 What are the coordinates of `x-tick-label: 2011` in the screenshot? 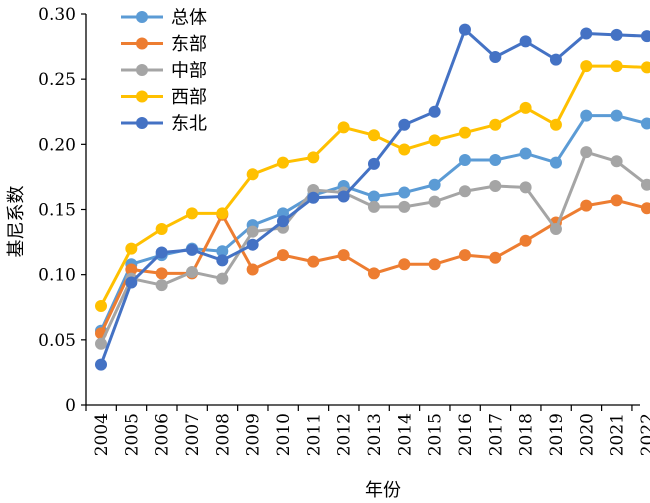 It's located at (314, 434).